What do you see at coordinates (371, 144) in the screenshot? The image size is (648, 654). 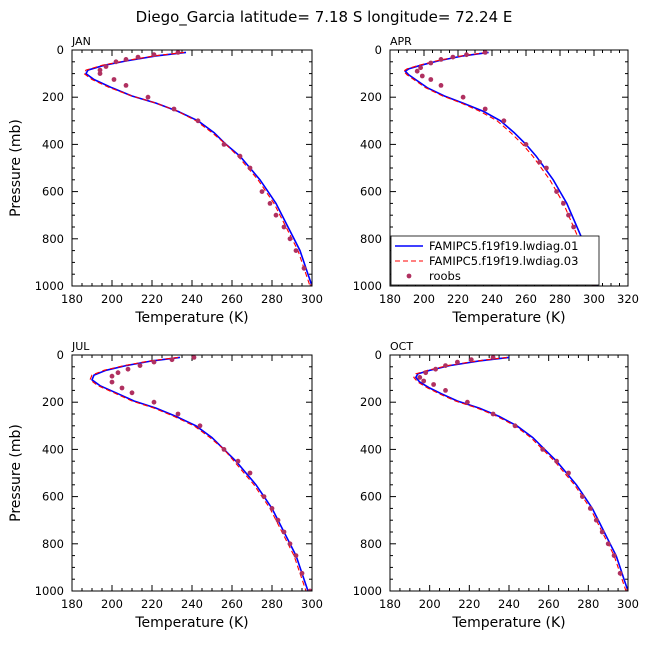 I see `y-tick-label: 400` at bounding box center [371, 144].